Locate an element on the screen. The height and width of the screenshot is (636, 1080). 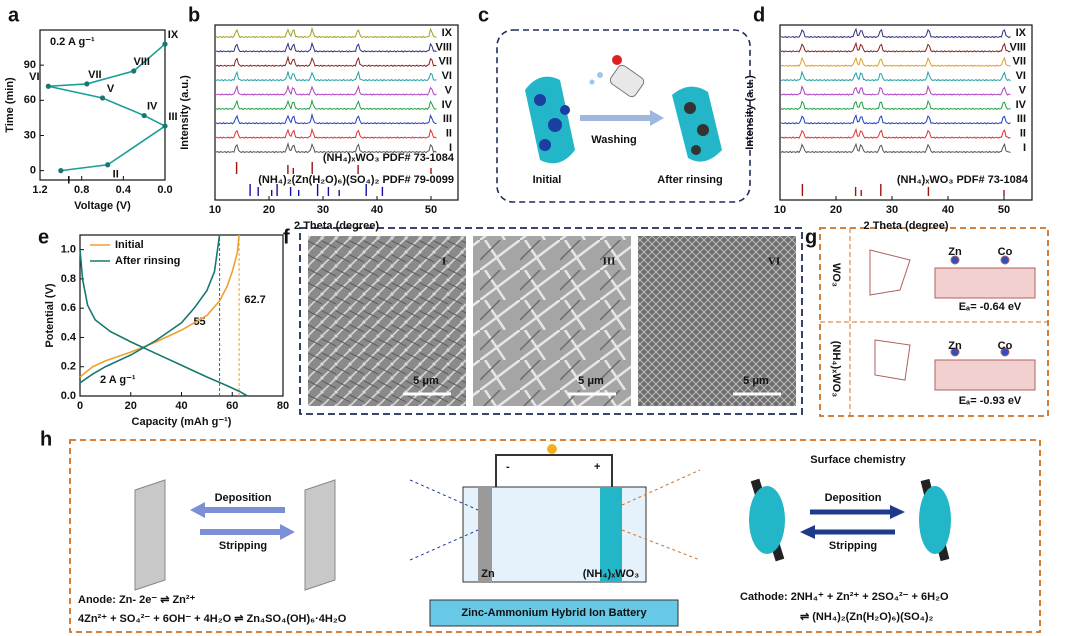
point-label: VIII is located at coordinates (141, 62).